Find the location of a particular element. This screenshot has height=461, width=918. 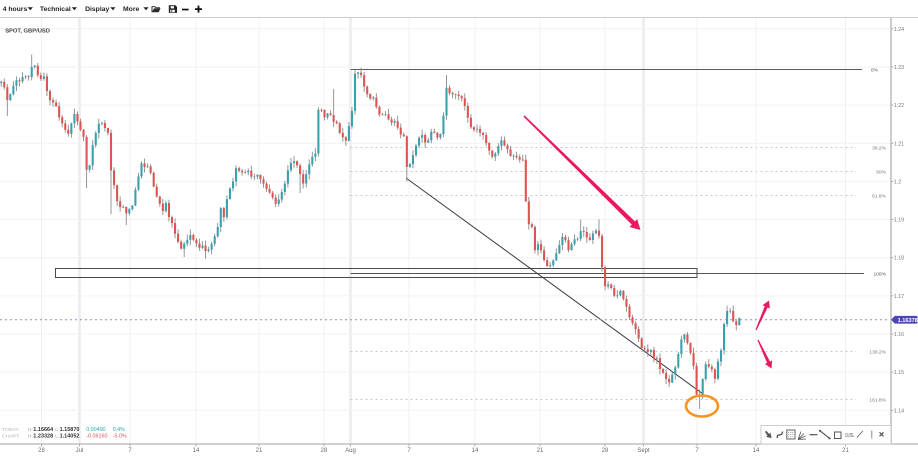

svg-text: 1.18 is located at coordinates (899, 259).